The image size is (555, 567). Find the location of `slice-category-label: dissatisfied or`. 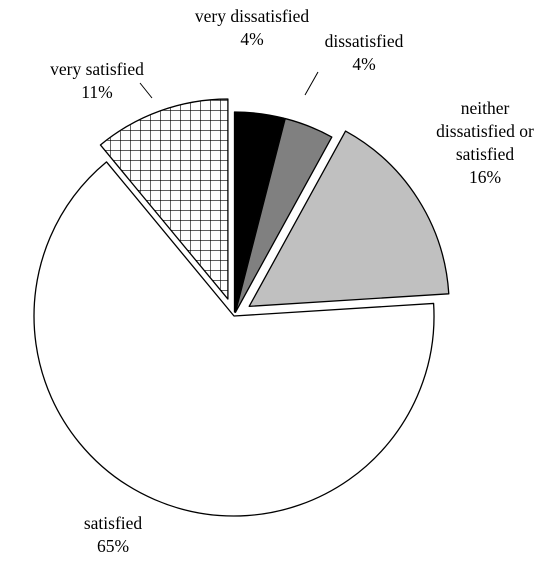

slice-category-label: dissatisfied or is located at coordinates (485, 131).